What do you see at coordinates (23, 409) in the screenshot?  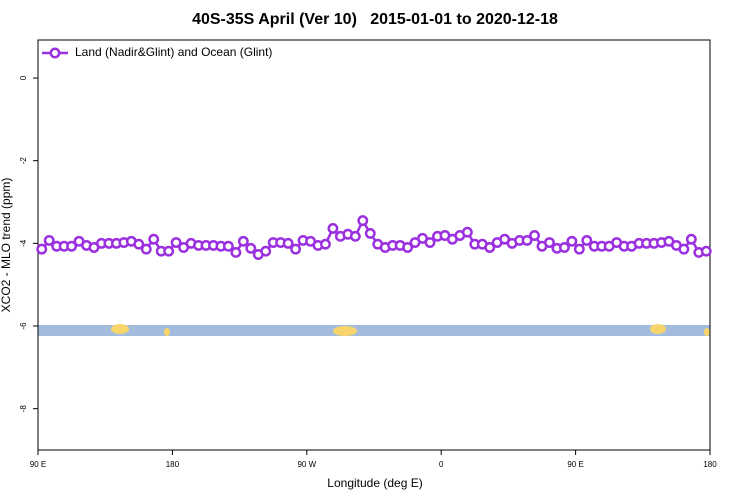 I see `y-tick-label: -8` at bounding box center [23, 409].